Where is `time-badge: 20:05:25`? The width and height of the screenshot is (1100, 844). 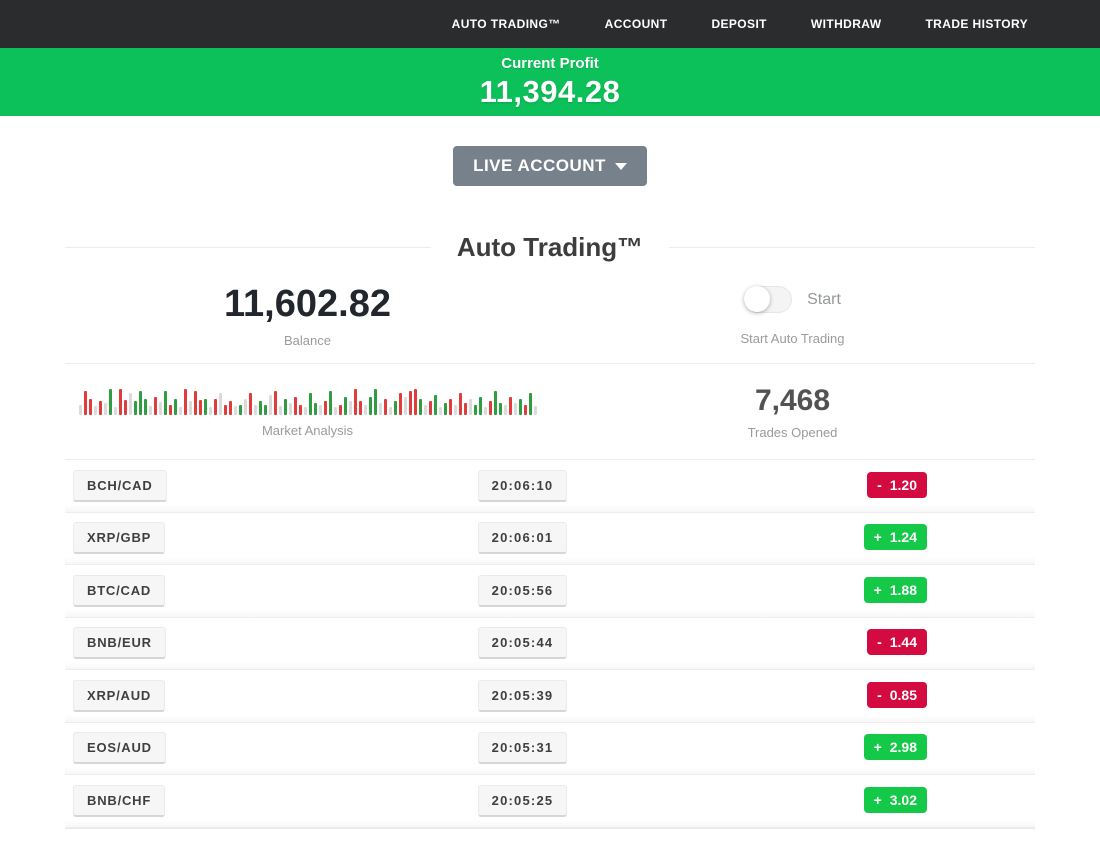 time-badge: 20:05:25 is located at coordinates (522, 800).